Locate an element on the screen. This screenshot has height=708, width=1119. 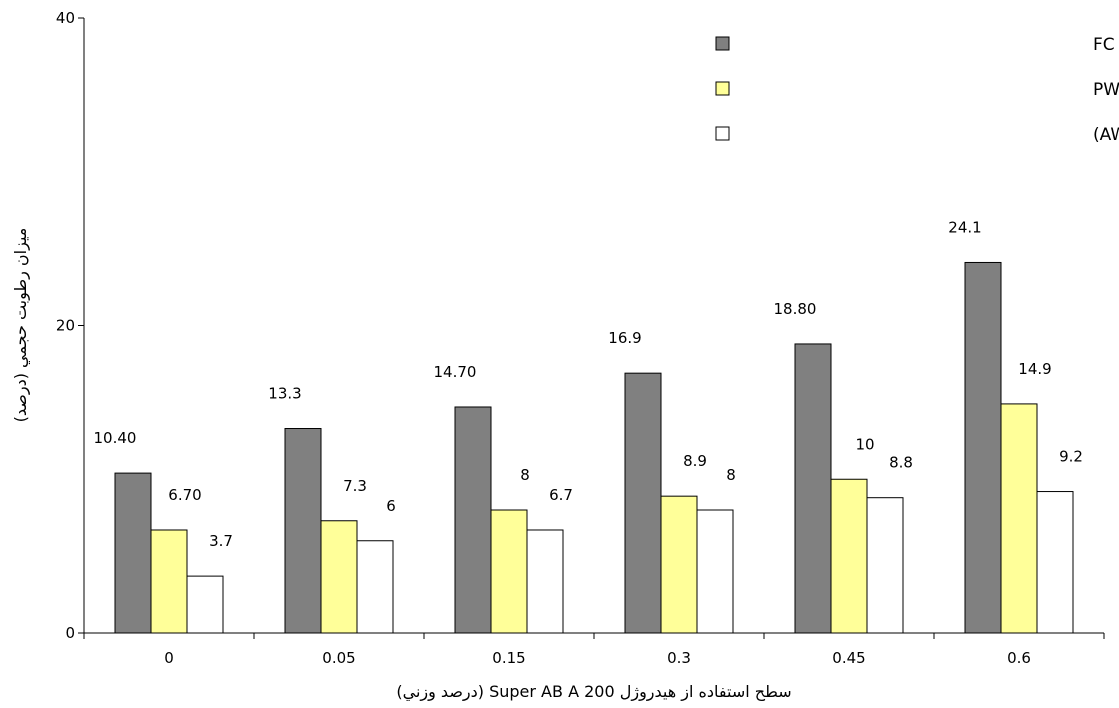
x-tick-label: 0.05 is located at coordinates (338, 658).